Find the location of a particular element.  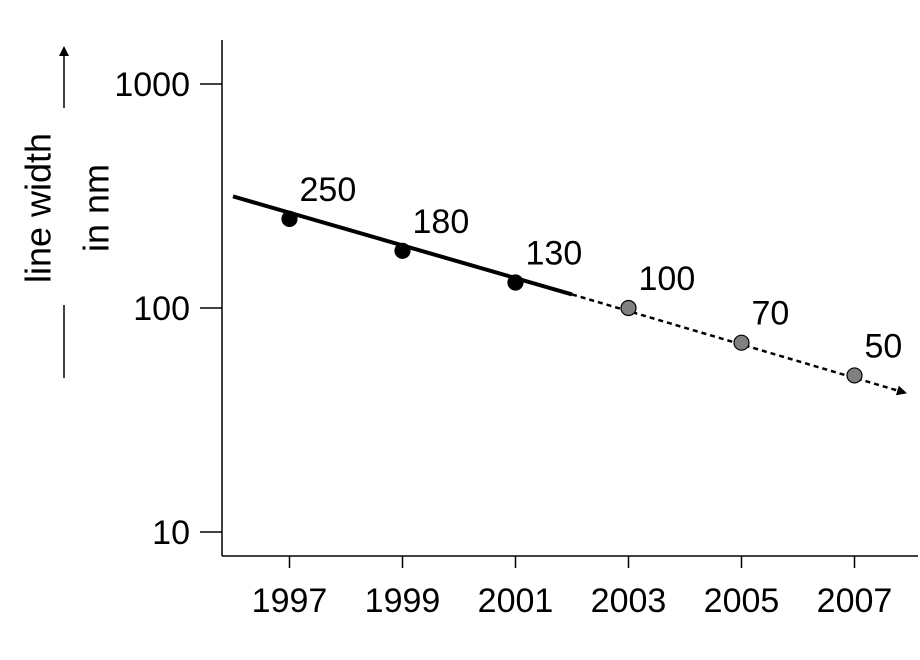

data-label: 130 is located at coordinates (554, 253).